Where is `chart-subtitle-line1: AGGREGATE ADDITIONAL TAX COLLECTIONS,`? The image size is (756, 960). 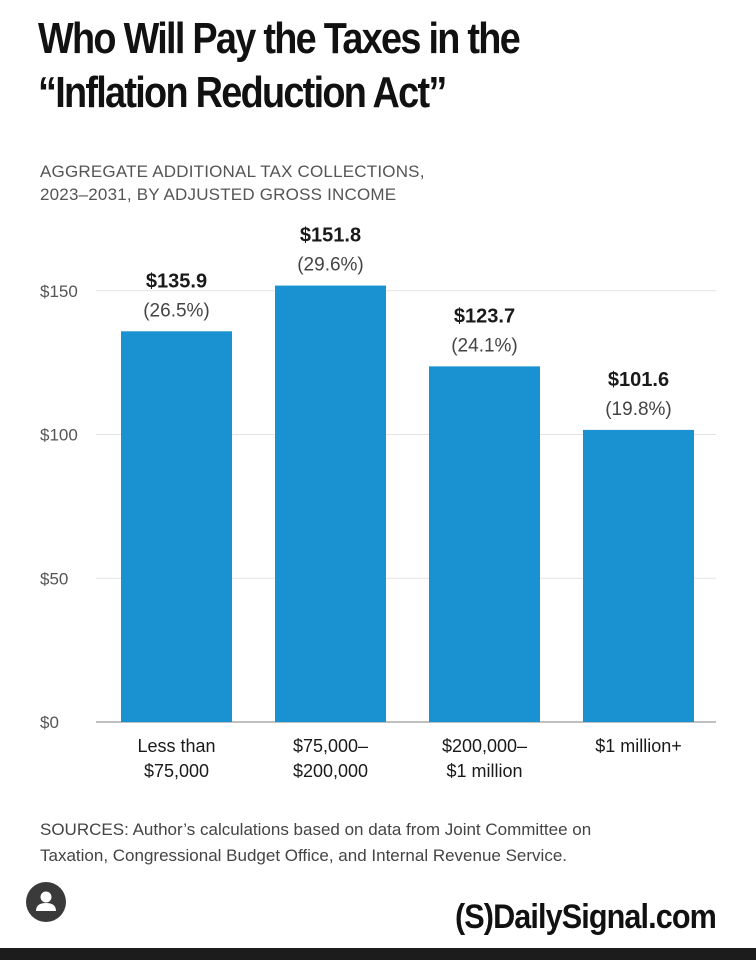 chart-subtitle-line1: AGGREGATE ADDITIONAL TAX COLLECTIONS, is located at coordinates (232, 171).